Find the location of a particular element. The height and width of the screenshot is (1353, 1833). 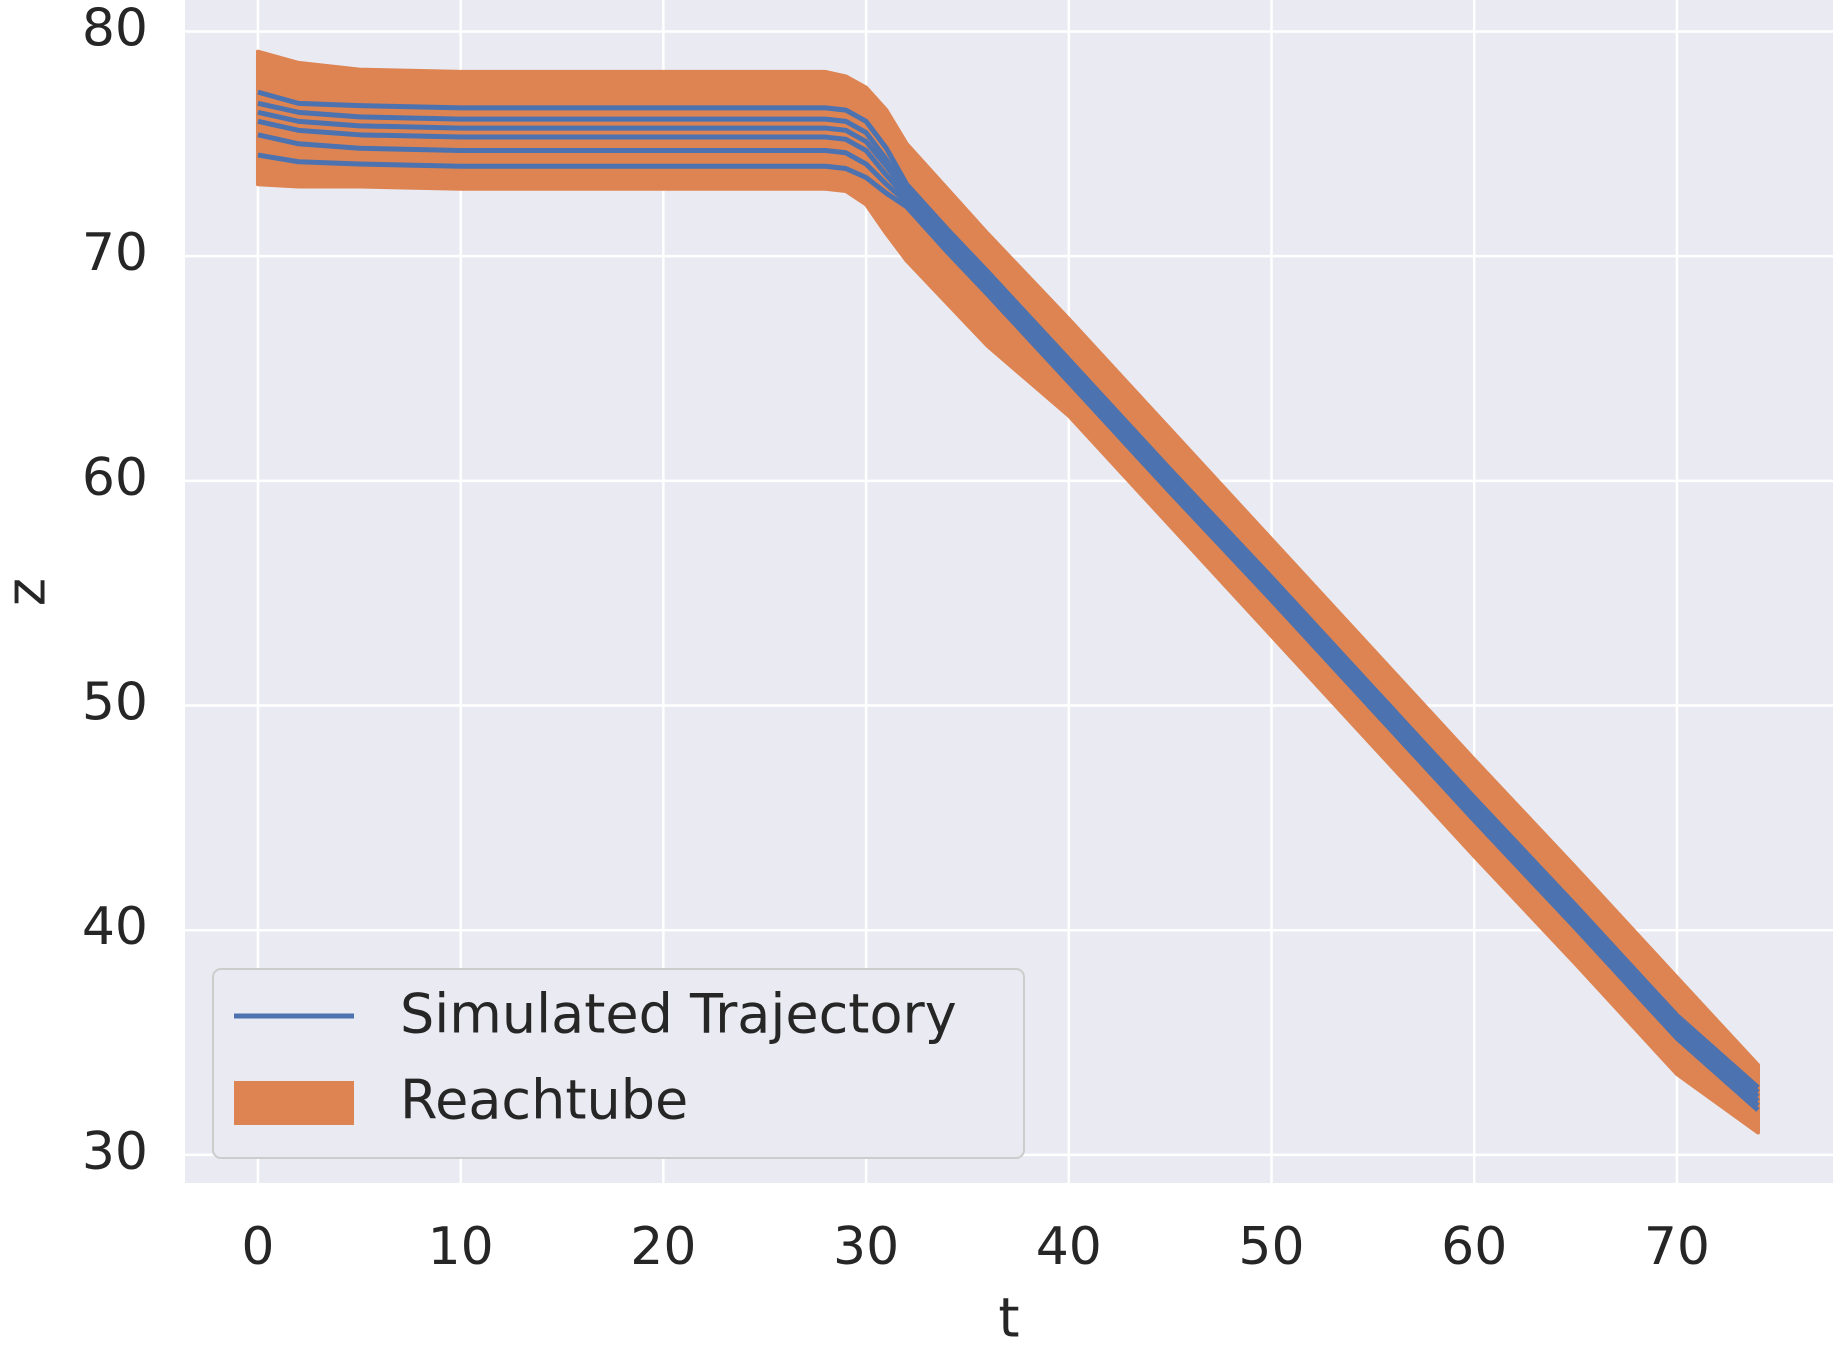

y-tick-label: 80 is located at coordinates (115, 29).